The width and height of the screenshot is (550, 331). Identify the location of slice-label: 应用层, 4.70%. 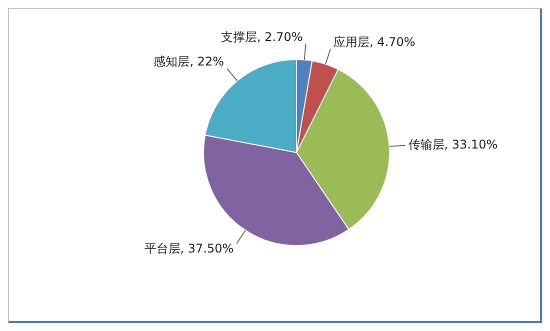
(375, 42).